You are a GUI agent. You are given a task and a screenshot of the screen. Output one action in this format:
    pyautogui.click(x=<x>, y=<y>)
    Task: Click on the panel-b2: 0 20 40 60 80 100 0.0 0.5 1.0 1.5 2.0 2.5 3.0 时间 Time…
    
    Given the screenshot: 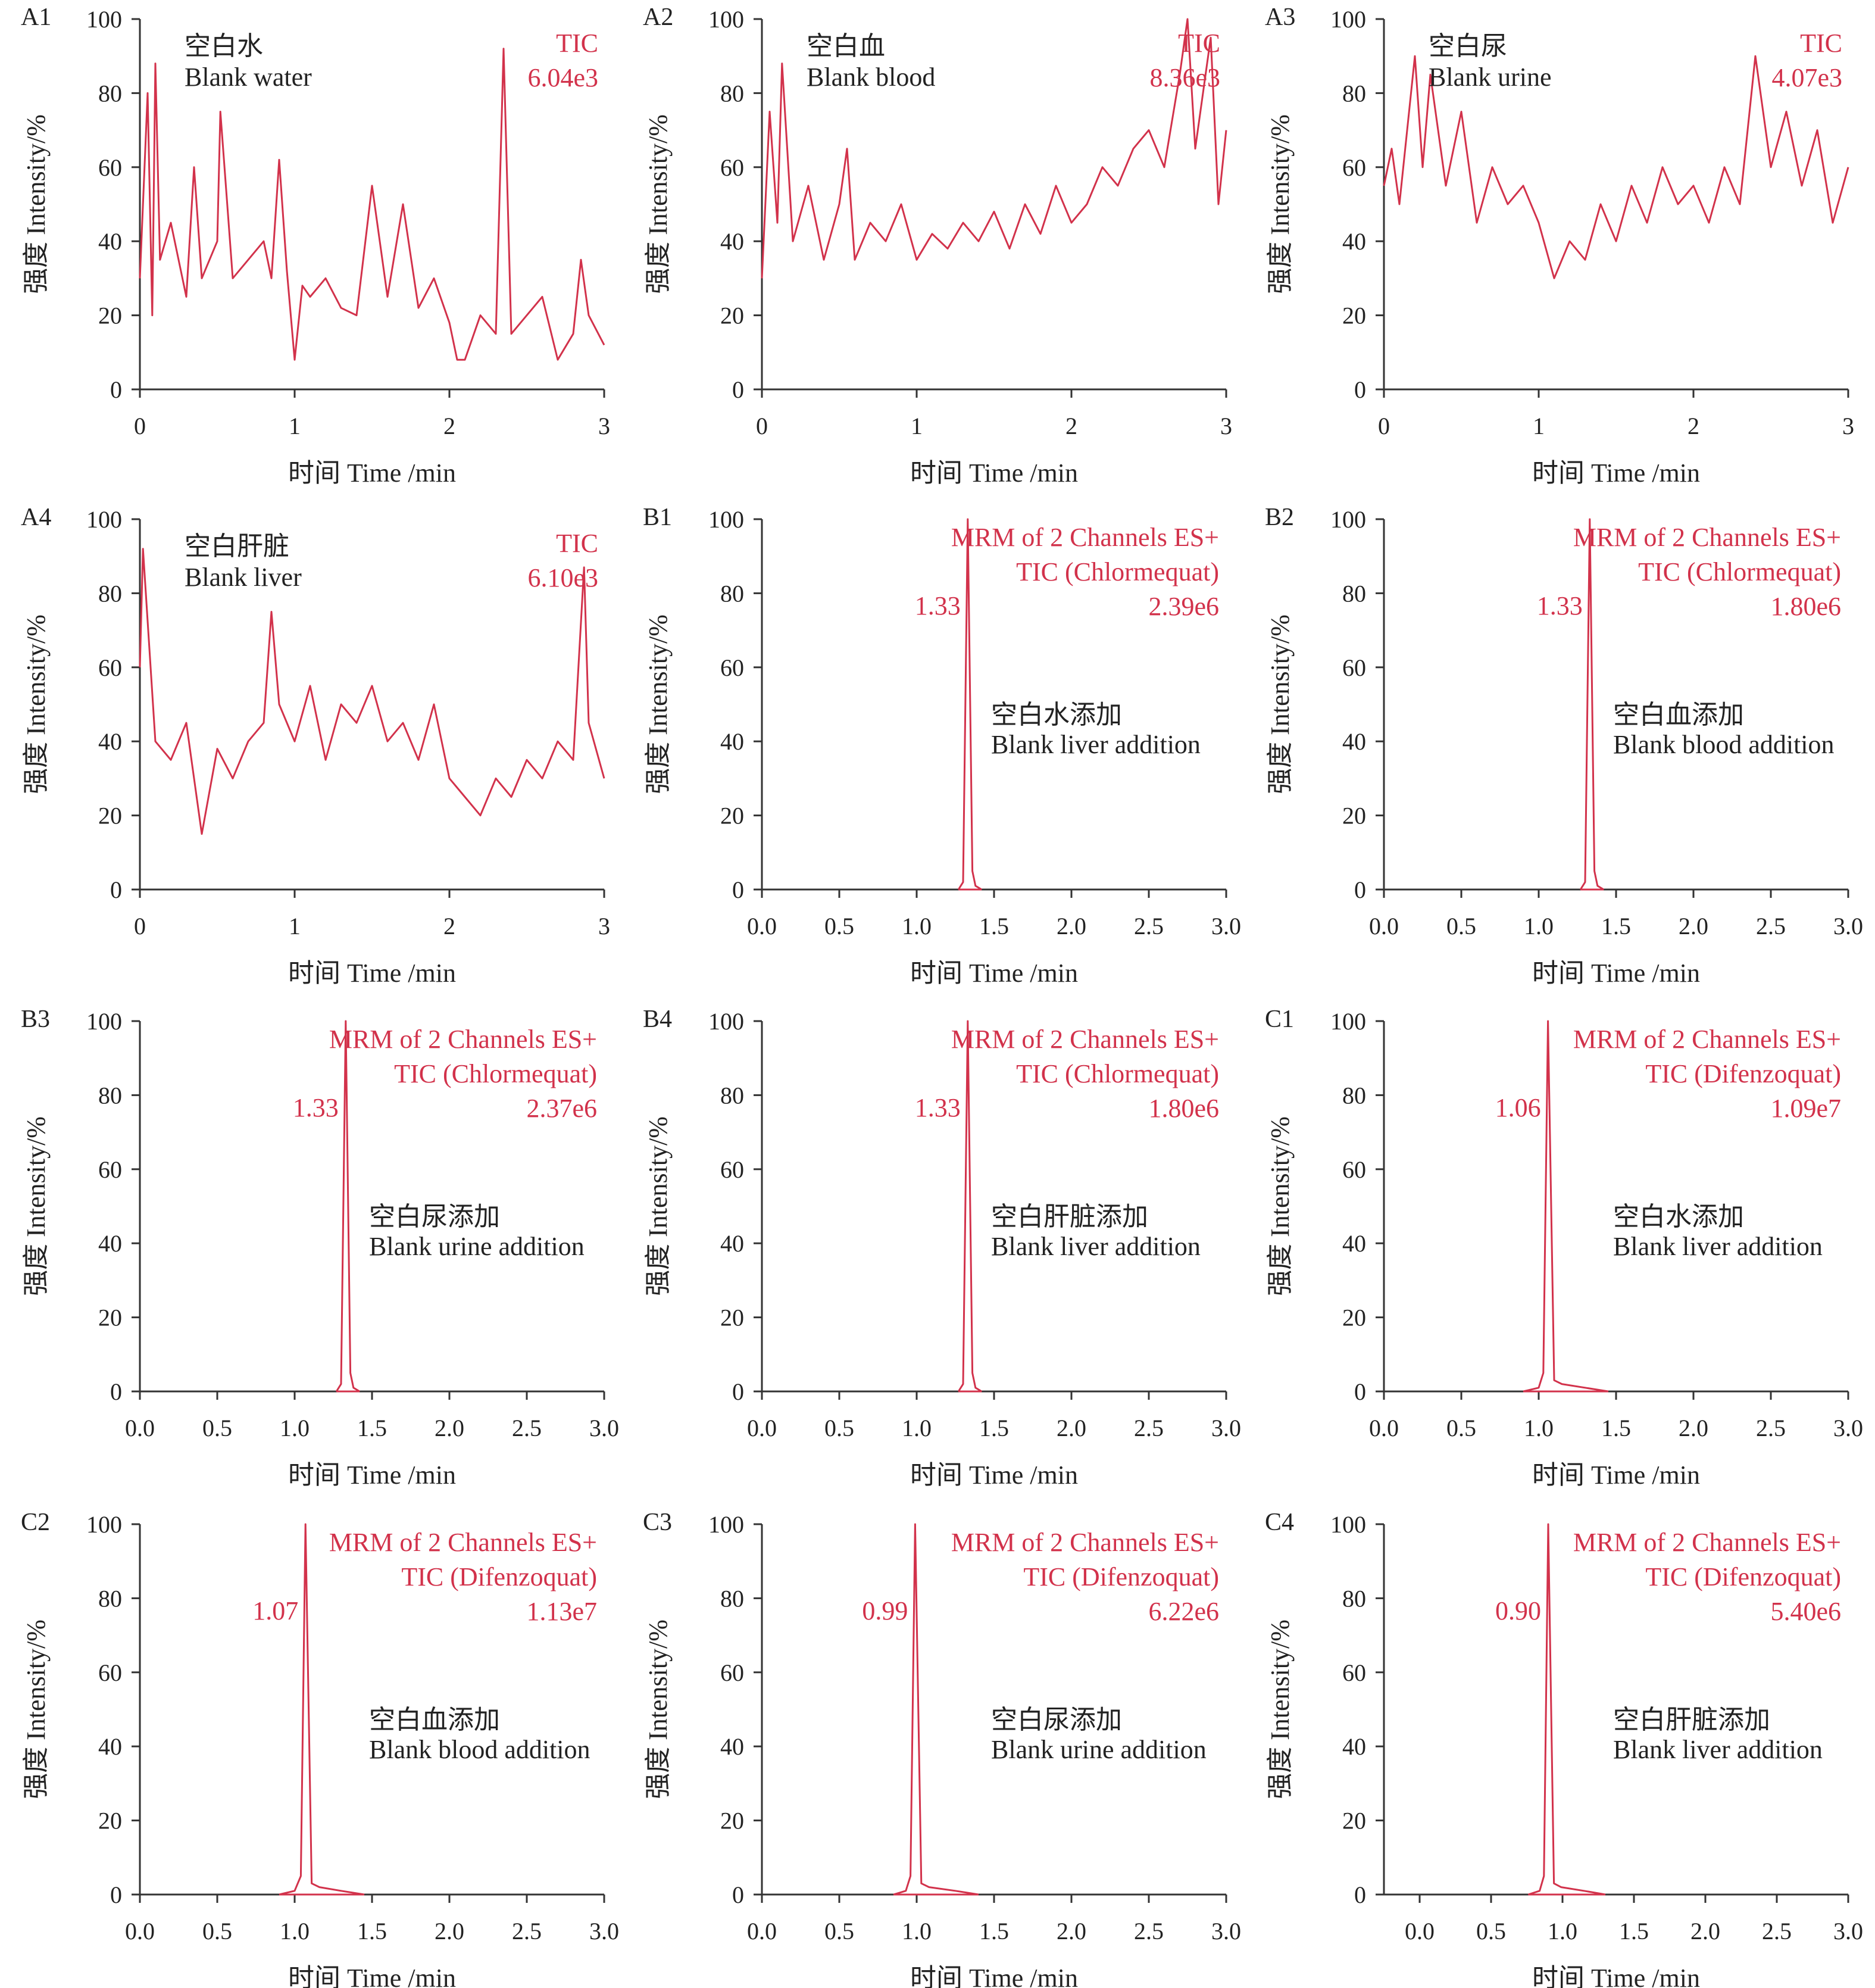 What is the action you would take?
    pyautogui.click(x=1564, y=746)
    